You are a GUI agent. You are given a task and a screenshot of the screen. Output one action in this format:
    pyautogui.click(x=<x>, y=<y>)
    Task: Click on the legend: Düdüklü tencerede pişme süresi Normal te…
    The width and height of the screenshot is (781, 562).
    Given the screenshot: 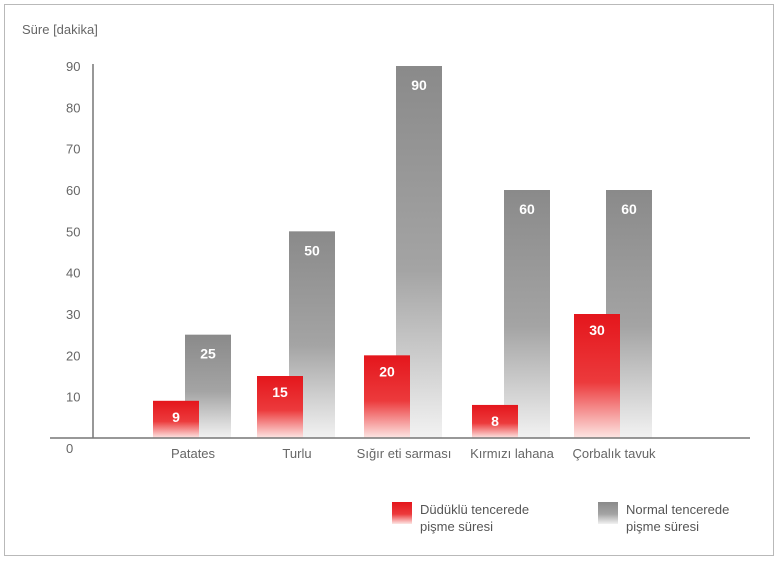 What is the action you would take?
    pyautogui.click(x=560, y=518)
    